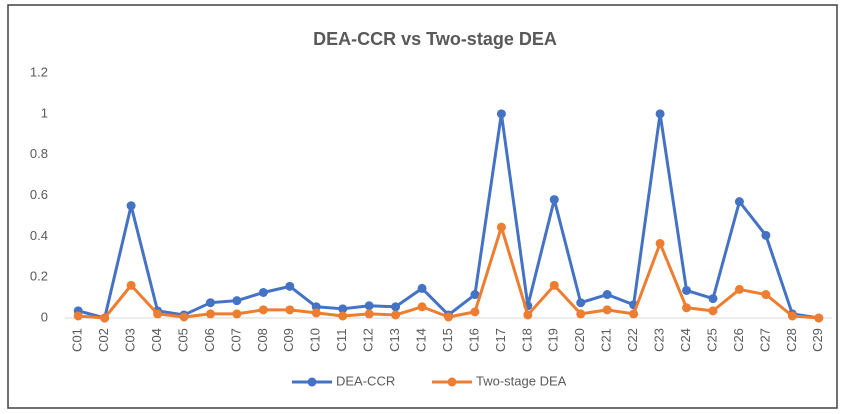 This screenshot has width=845, height=414. What do you see at coordinates (553, 340) in the screenshot?
I see `x-tick-label: C19` at bounding box center [553, 340].